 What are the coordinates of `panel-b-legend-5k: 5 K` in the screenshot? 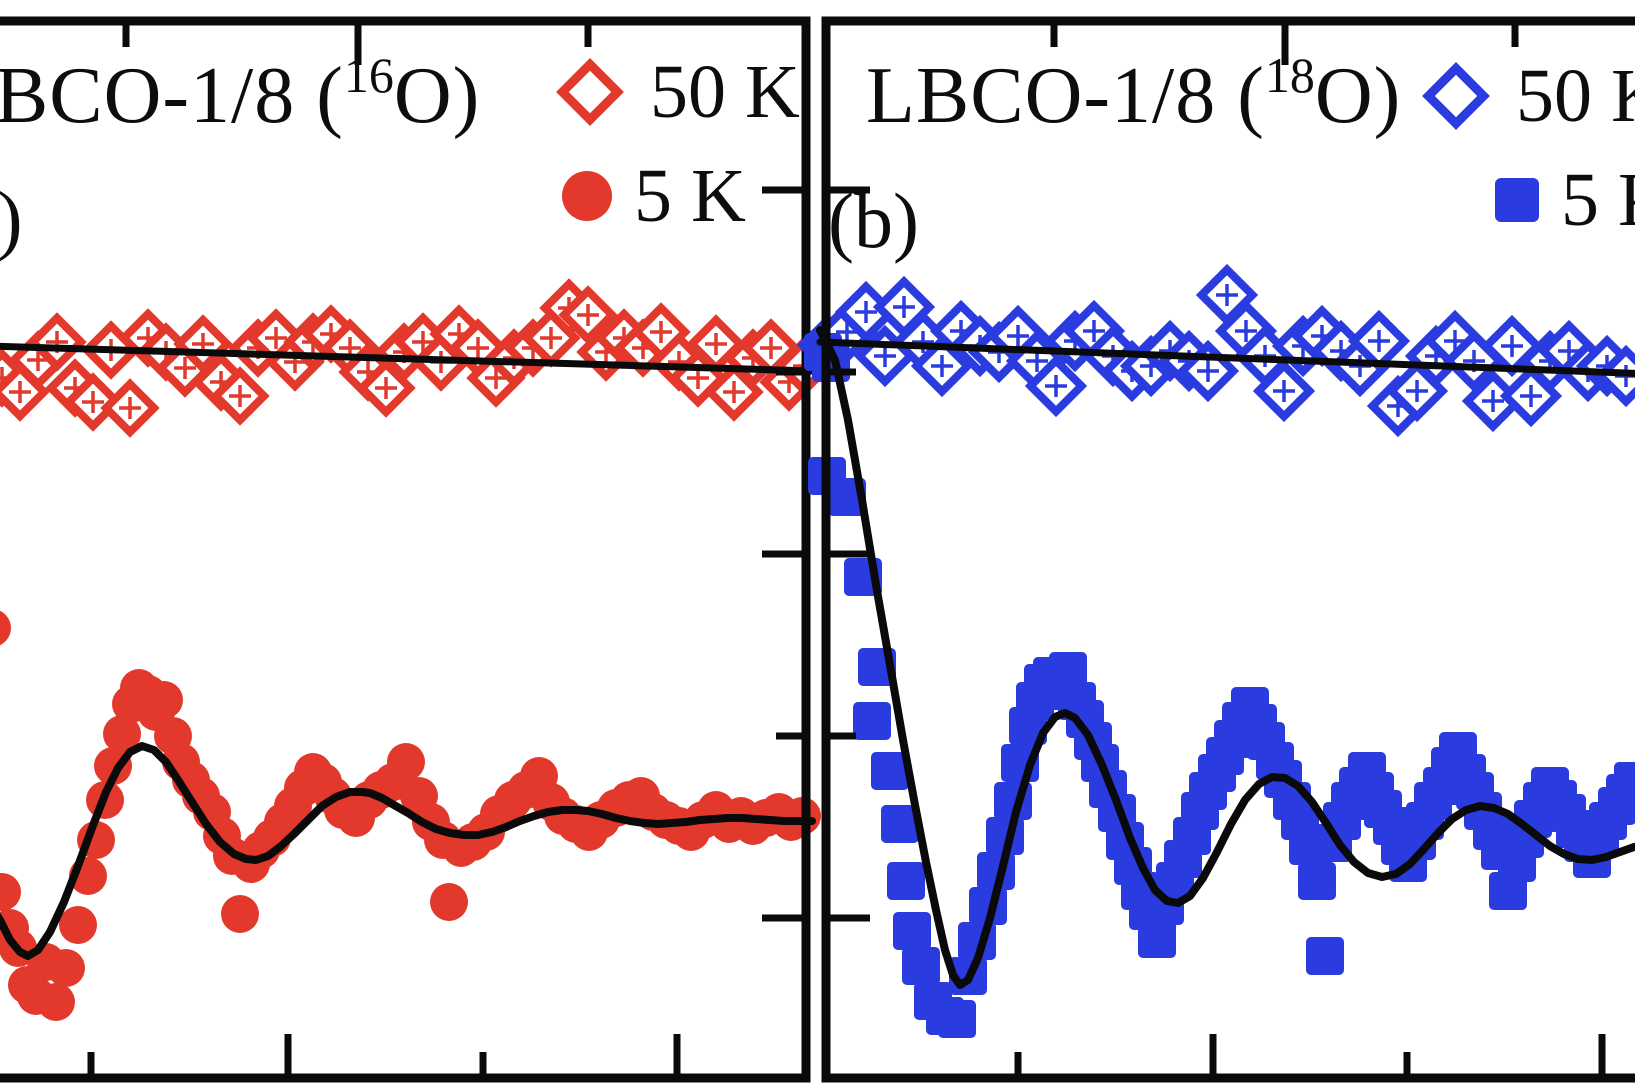 It's located at (1563, 200).